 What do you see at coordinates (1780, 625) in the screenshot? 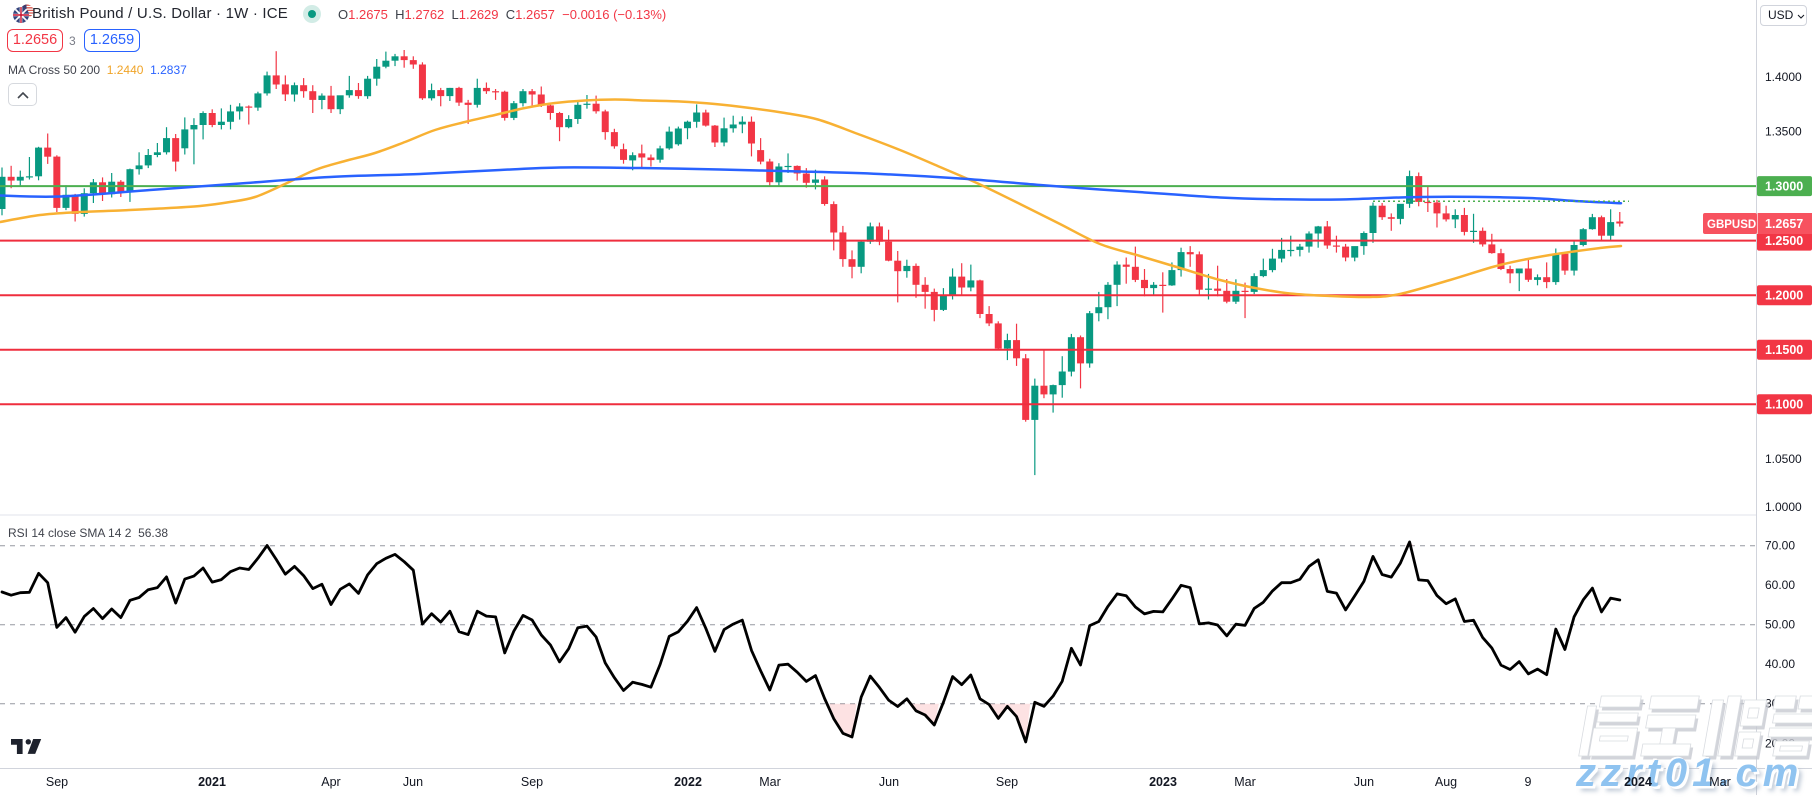
I see `svg-text: 50.00` at bounding box center [1780, 625].